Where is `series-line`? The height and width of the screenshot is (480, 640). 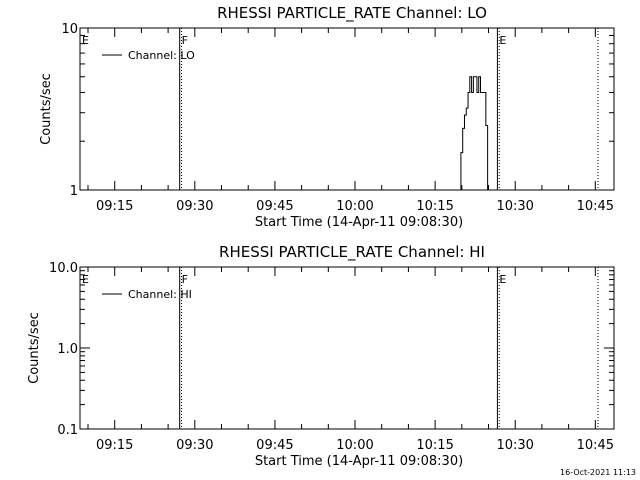
series-line is located at coordinates (474, 133).